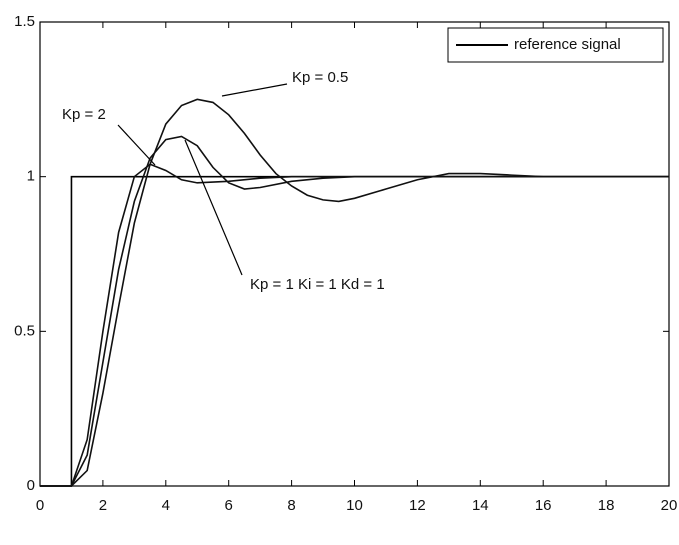  Describe the element at coordinates (317, 284) in the screenshot. I see `annotation: Kp = 1 Ki = 1 Kd = 1` at that location.